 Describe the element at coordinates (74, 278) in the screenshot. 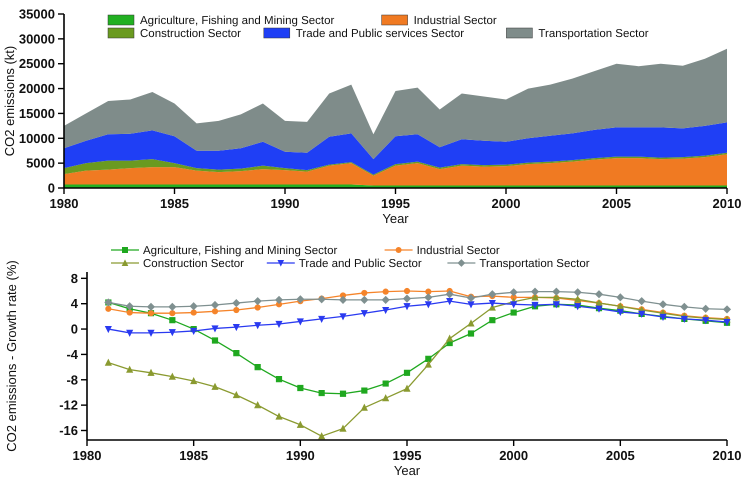

I see `y-tick-label: 8` at that location.